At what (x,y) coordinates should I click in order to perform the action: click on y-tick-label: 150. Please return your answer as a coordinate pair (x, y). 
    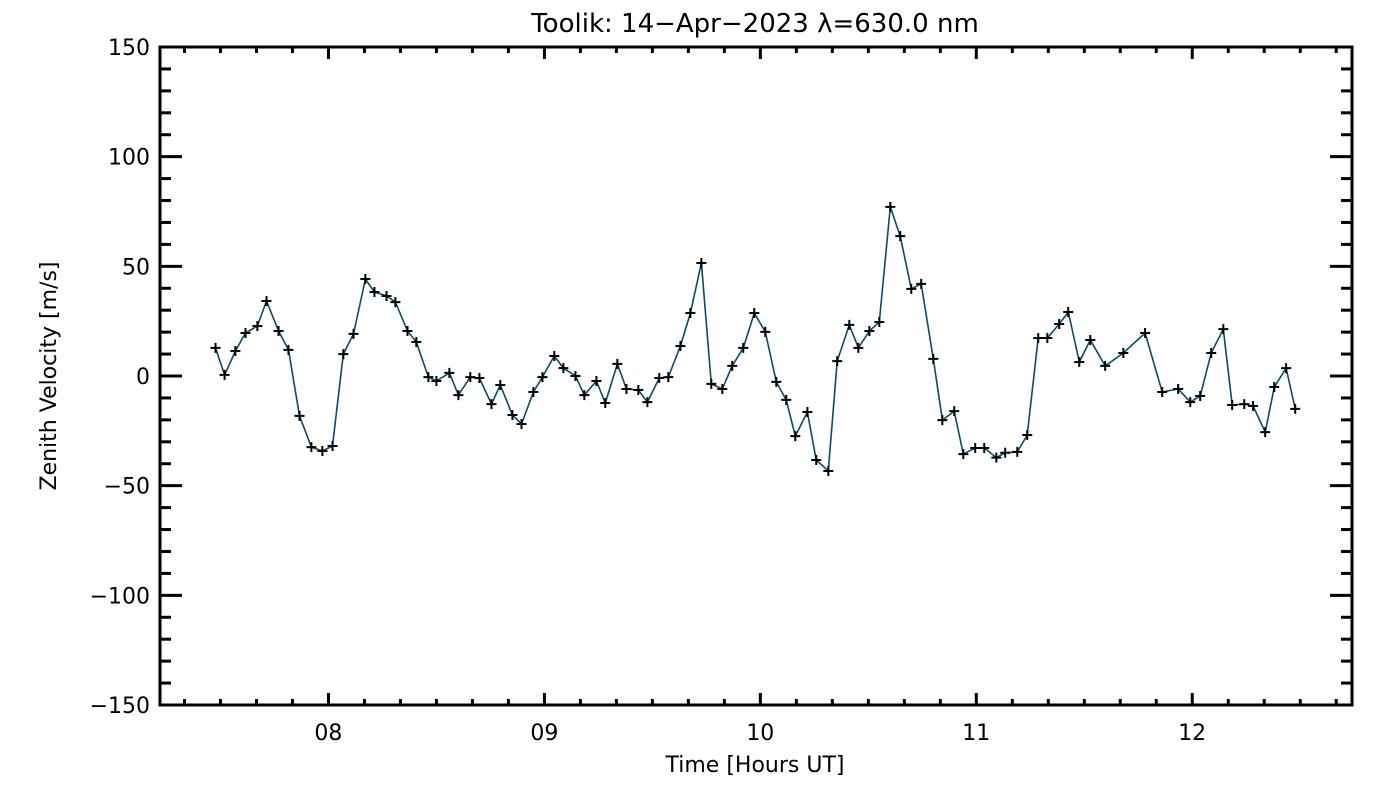
    Looking at the image, I should click on (129, 48).